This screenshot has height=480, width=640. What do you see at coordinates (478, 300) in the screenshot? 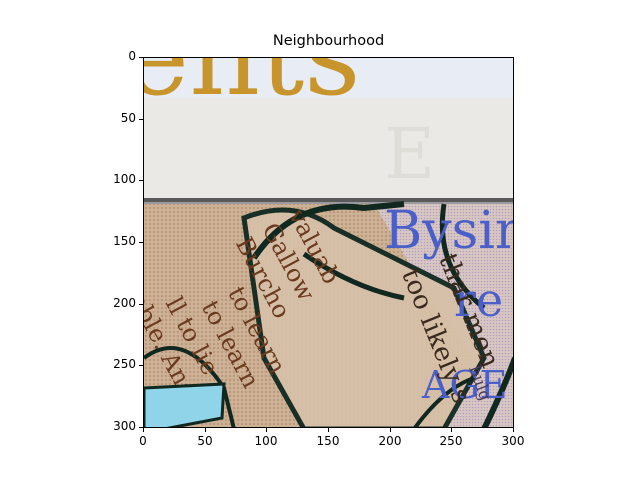
I see `blue-text-re: re` at bounding box center [478, 300].